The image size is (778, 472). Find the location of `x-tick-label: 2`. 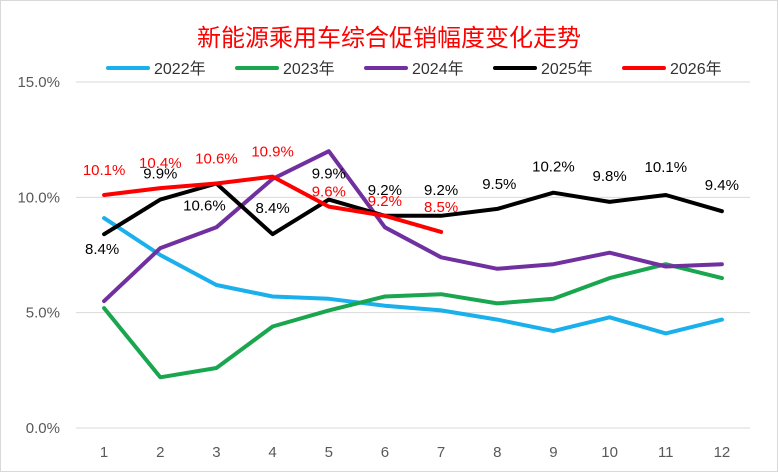

x-tick-label: 2 is located at coordinates (160, 452).